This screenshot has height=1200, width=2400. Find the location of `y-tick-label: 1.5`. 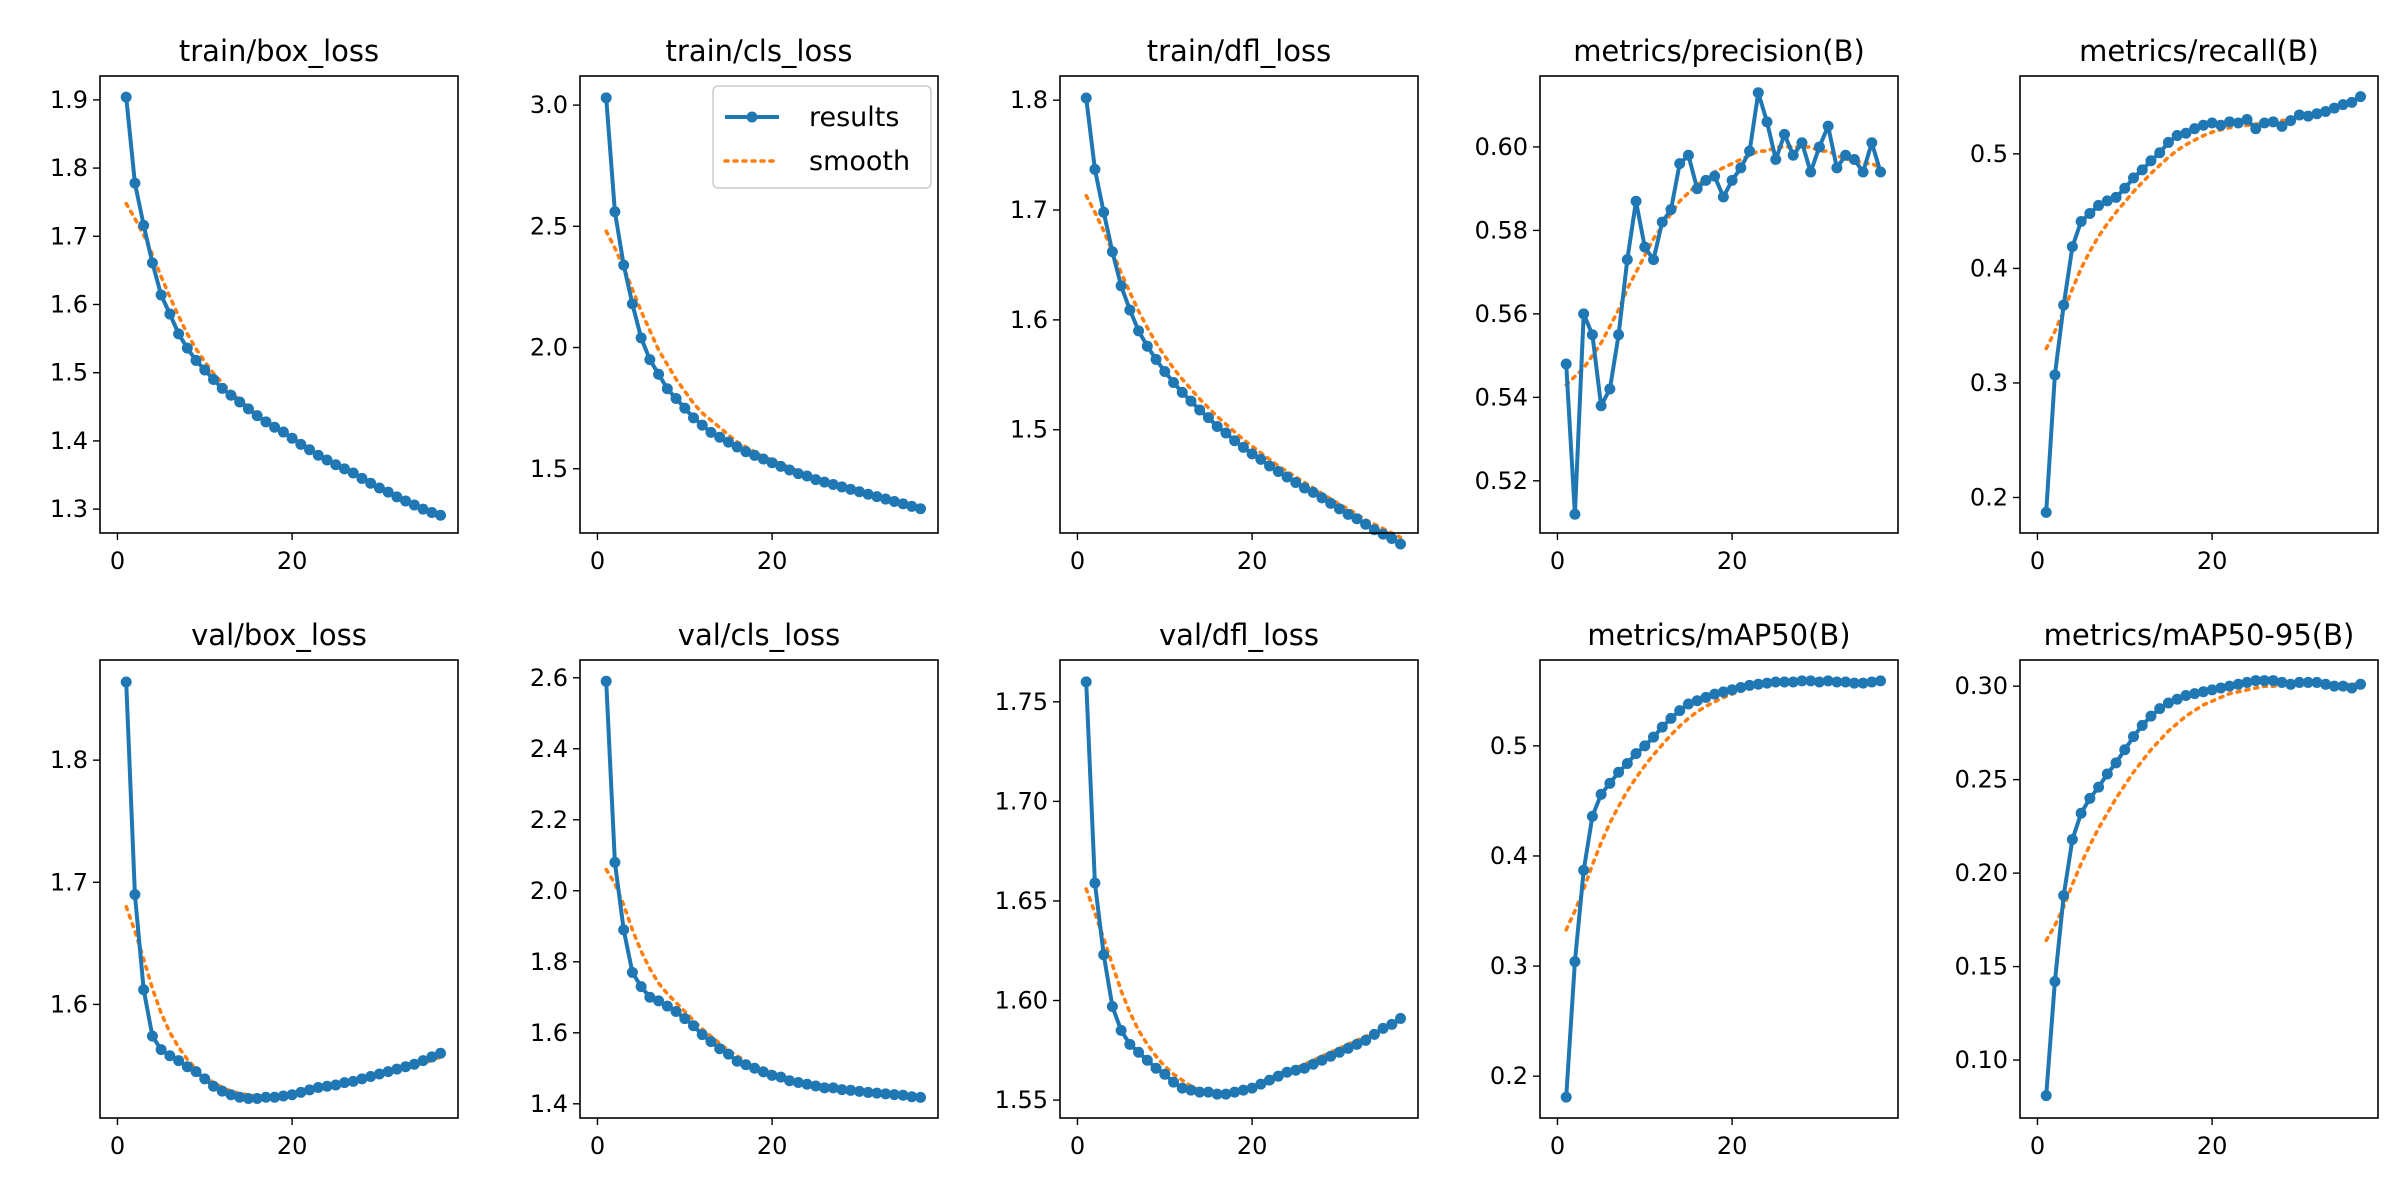

y-tick-label: 1.5 is located at coordinates (549, 469).